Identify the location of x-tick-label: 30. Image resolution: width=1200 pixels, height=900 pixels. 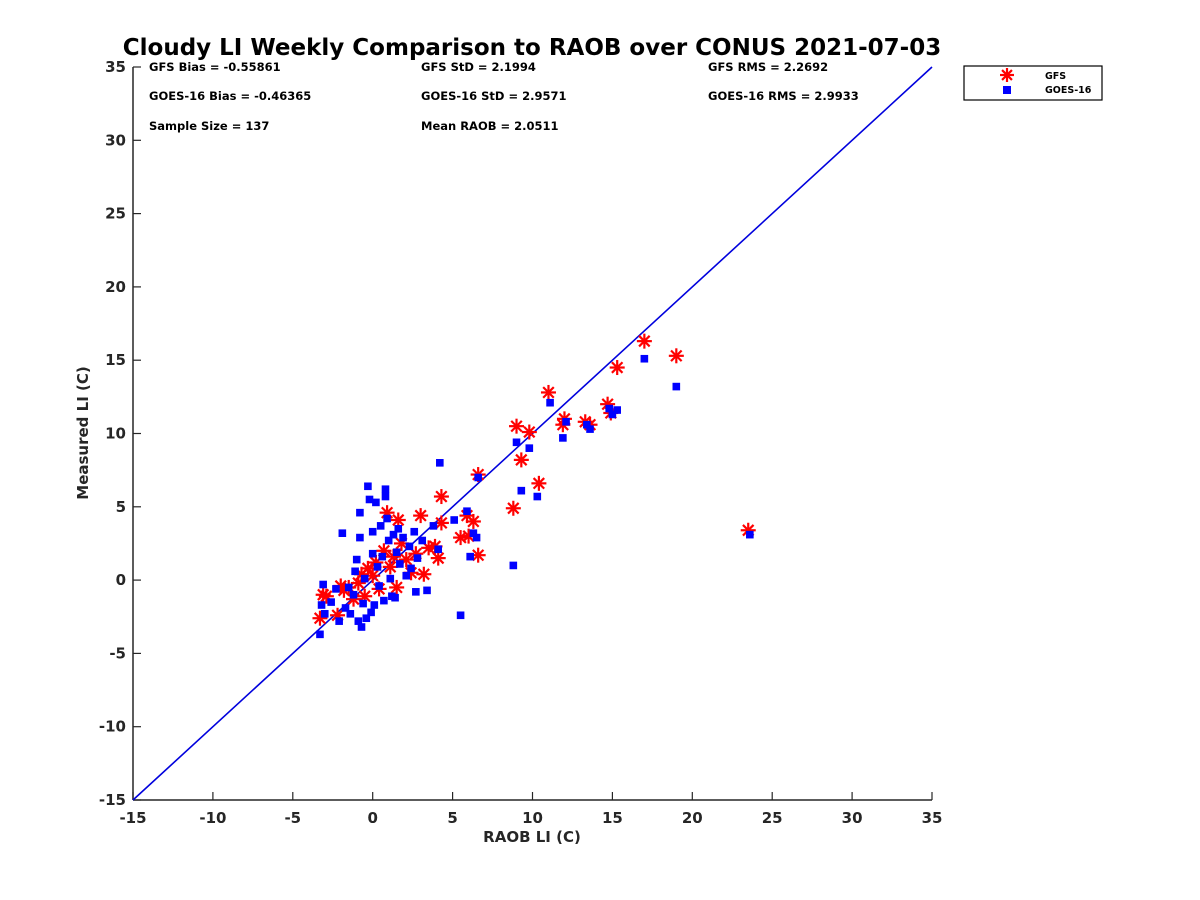
(852, 818).